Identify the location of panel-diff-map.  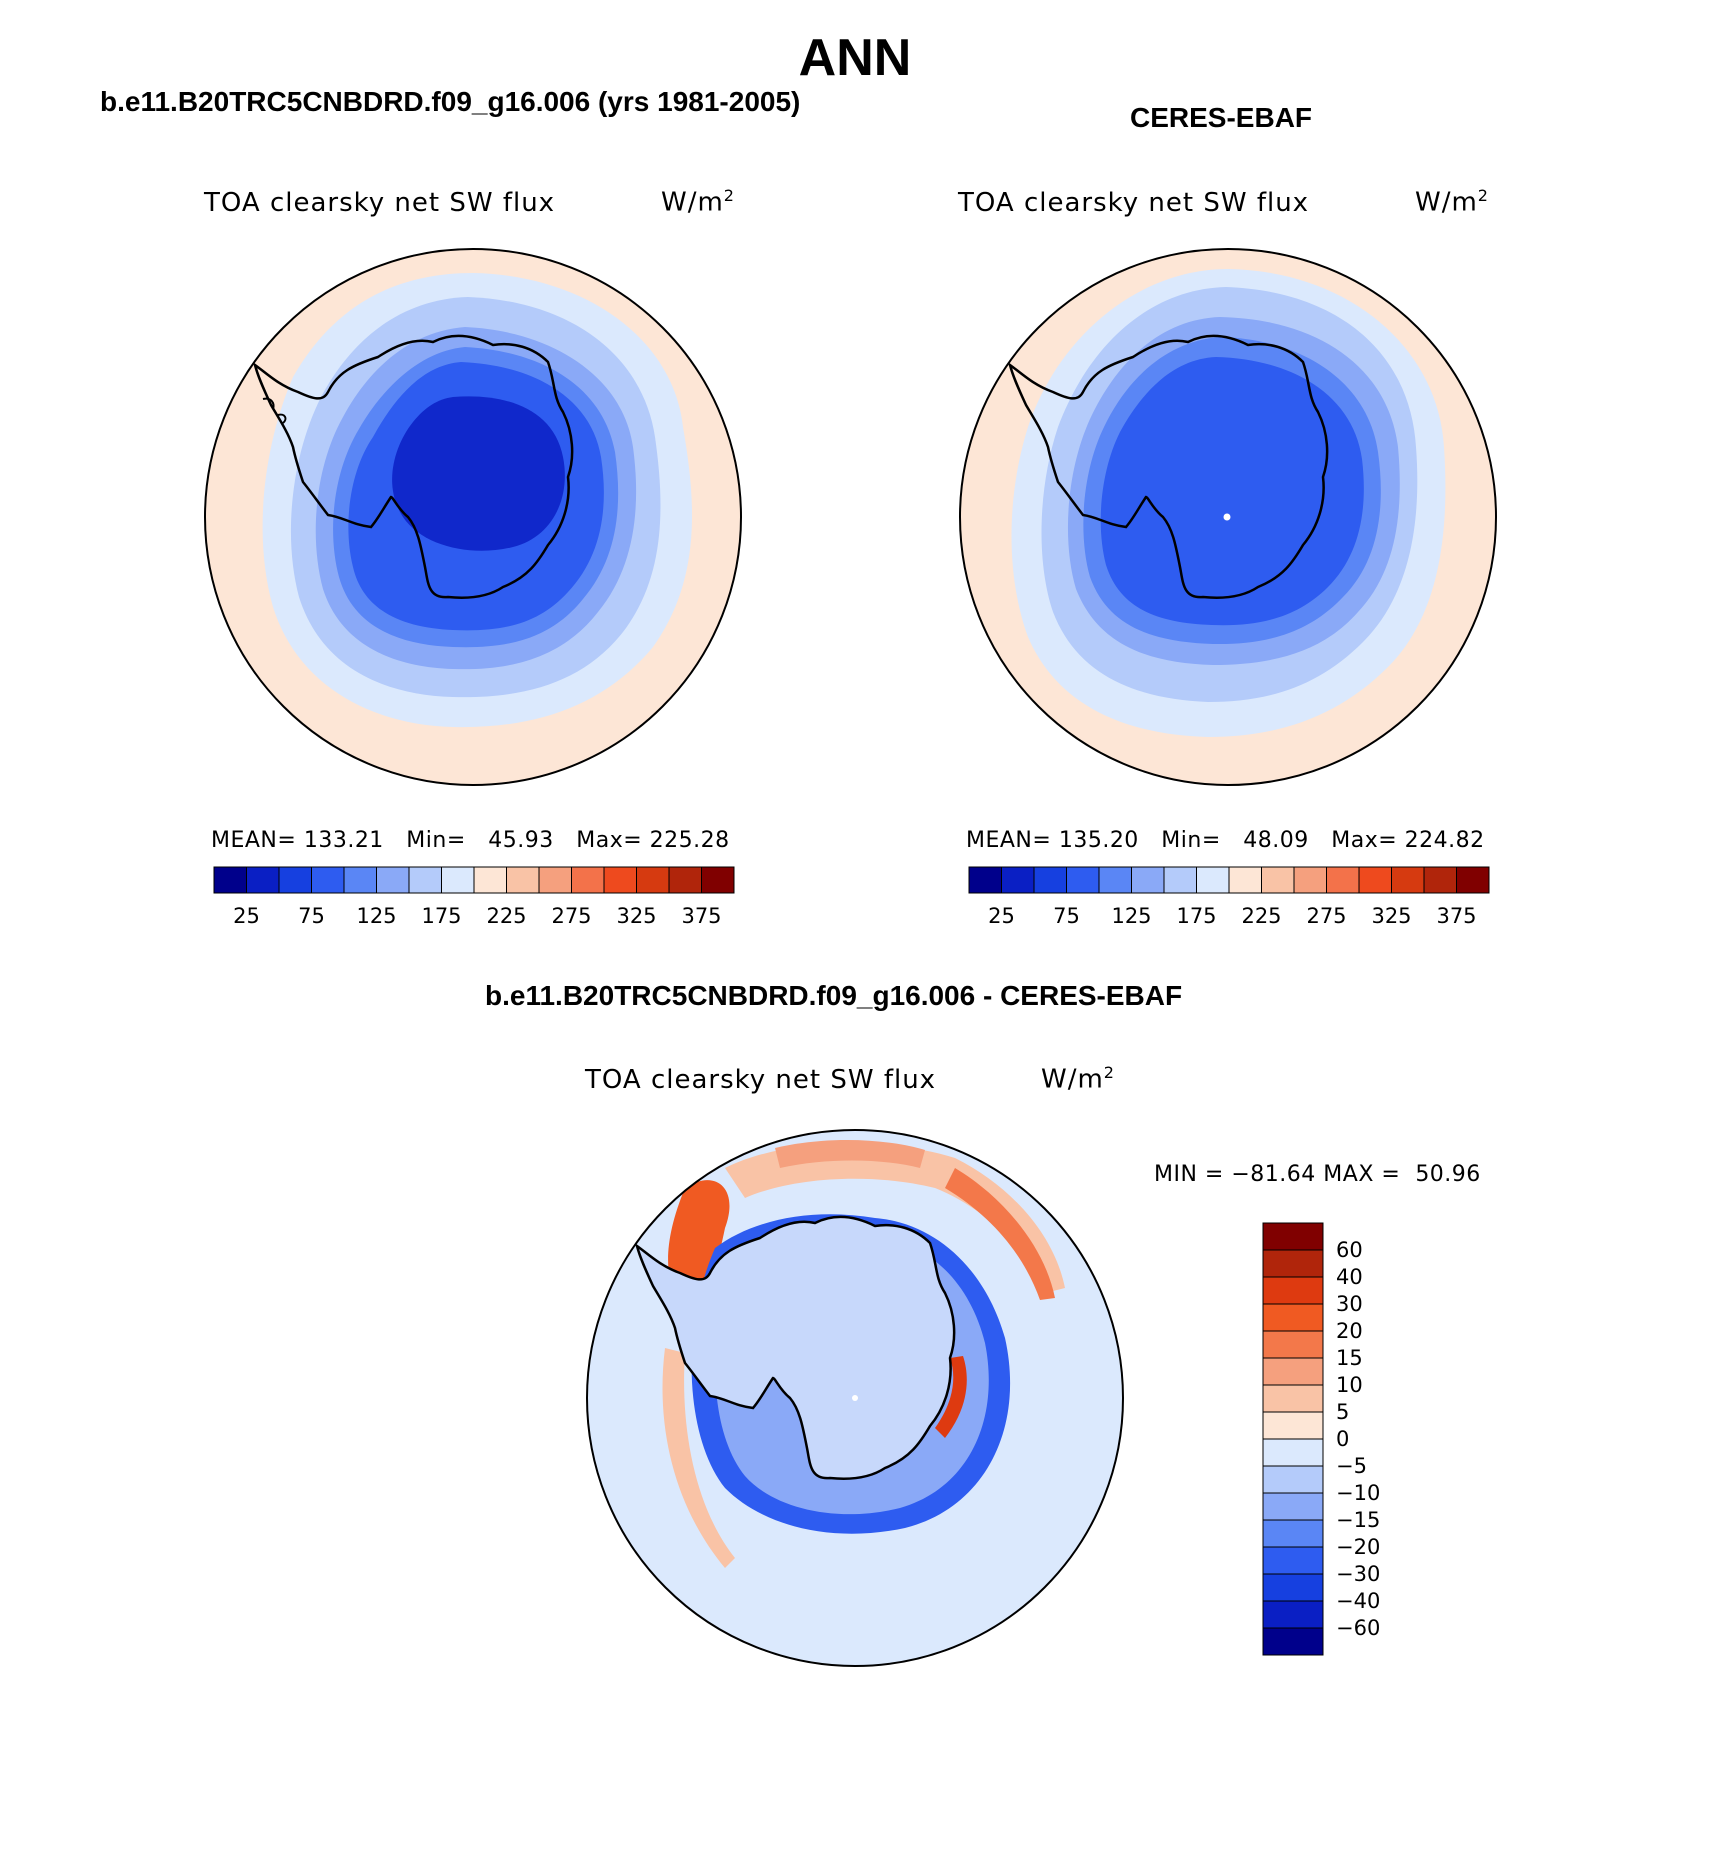
(855, 1398).